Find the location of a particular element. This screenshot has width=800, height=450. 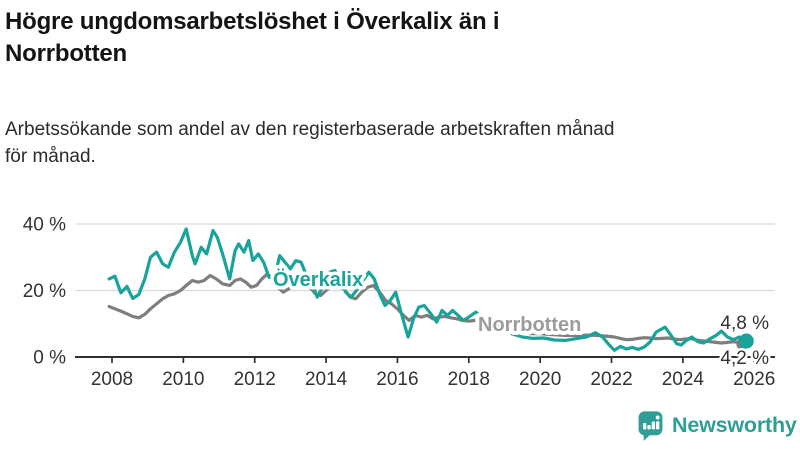

y-tick-label: 40 % is located at coordinates (44, 224).